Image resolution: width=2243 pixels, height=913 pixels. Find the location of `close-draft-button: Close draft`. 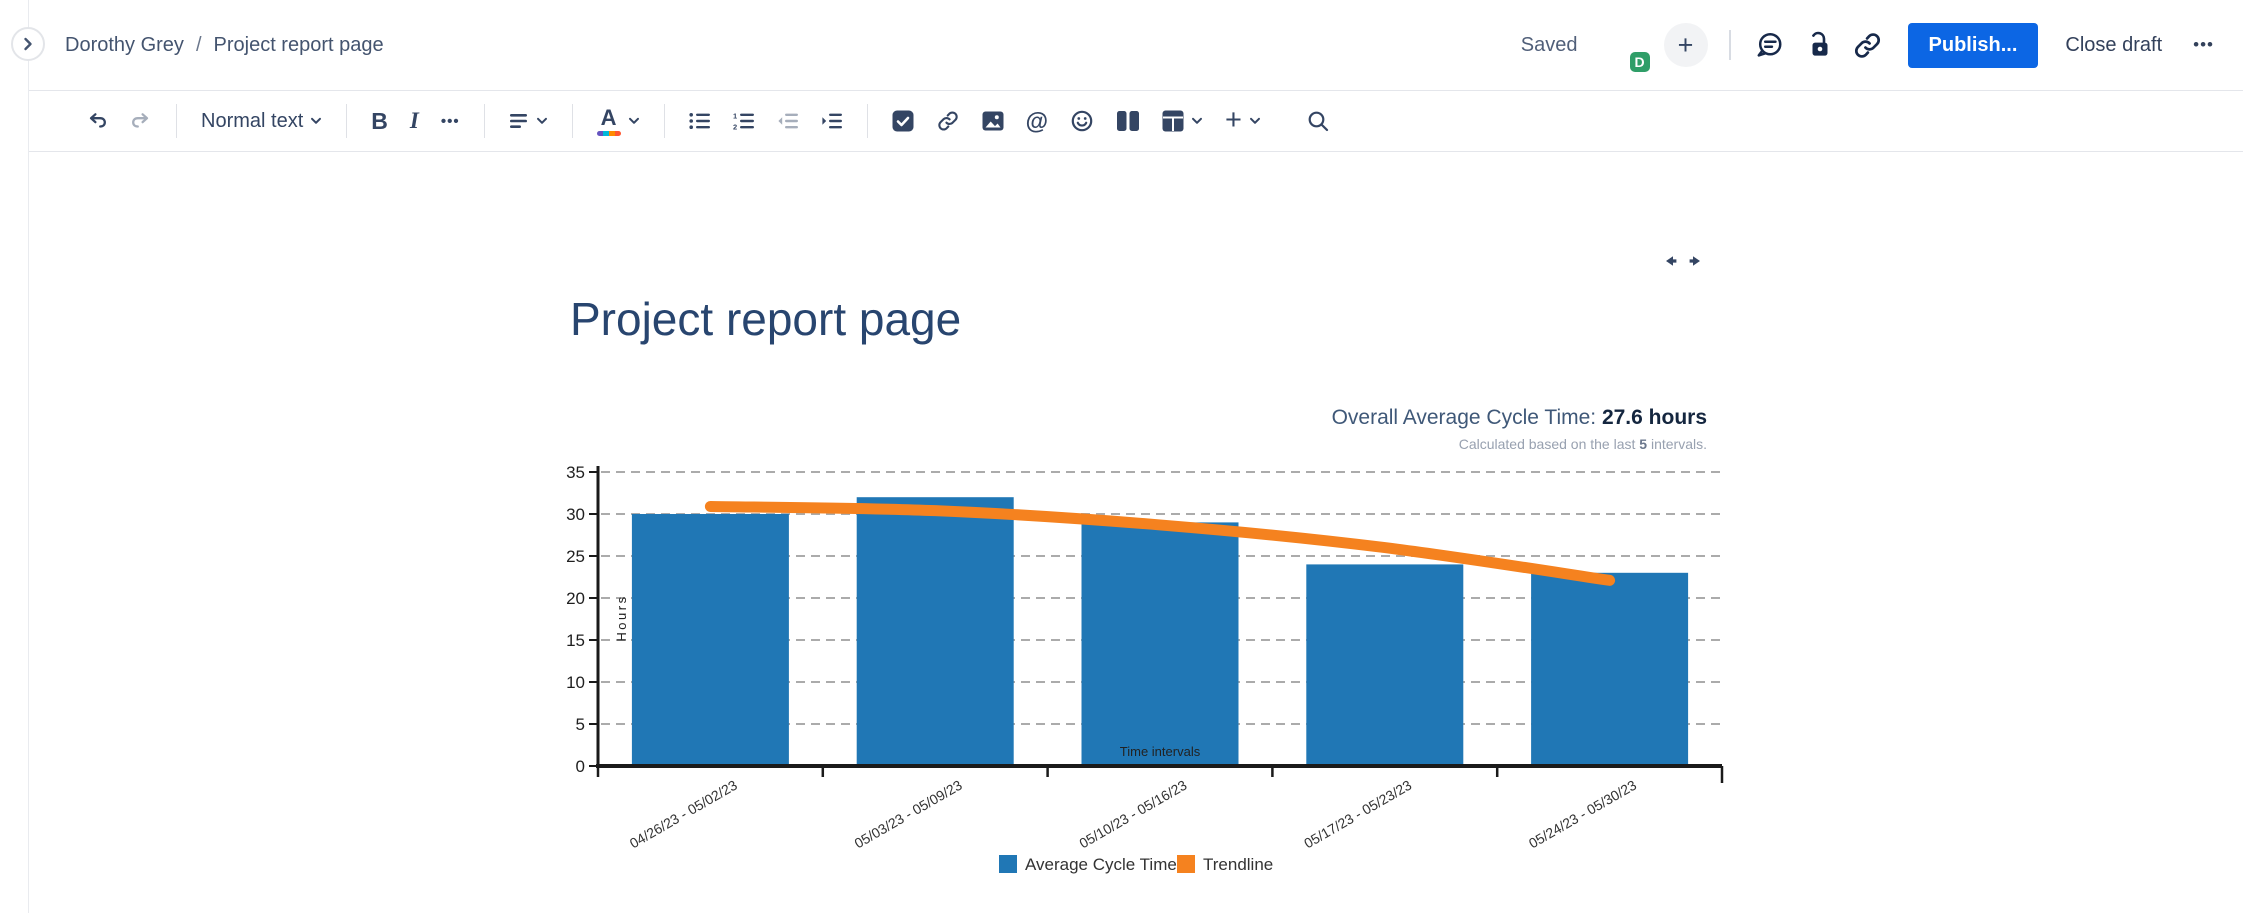

close-draft-button: Close draft is located at coordinates (2113, 45).